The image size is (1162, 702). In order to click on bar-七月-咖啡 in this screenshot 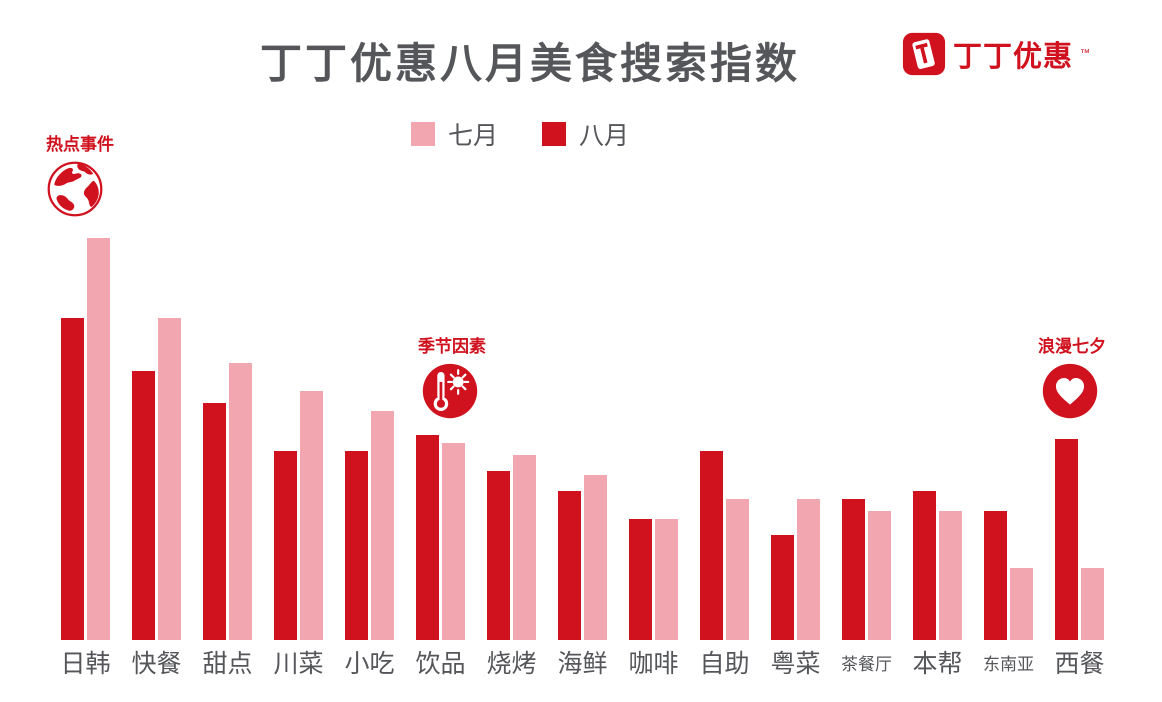, I will do `click(666, 579)`.